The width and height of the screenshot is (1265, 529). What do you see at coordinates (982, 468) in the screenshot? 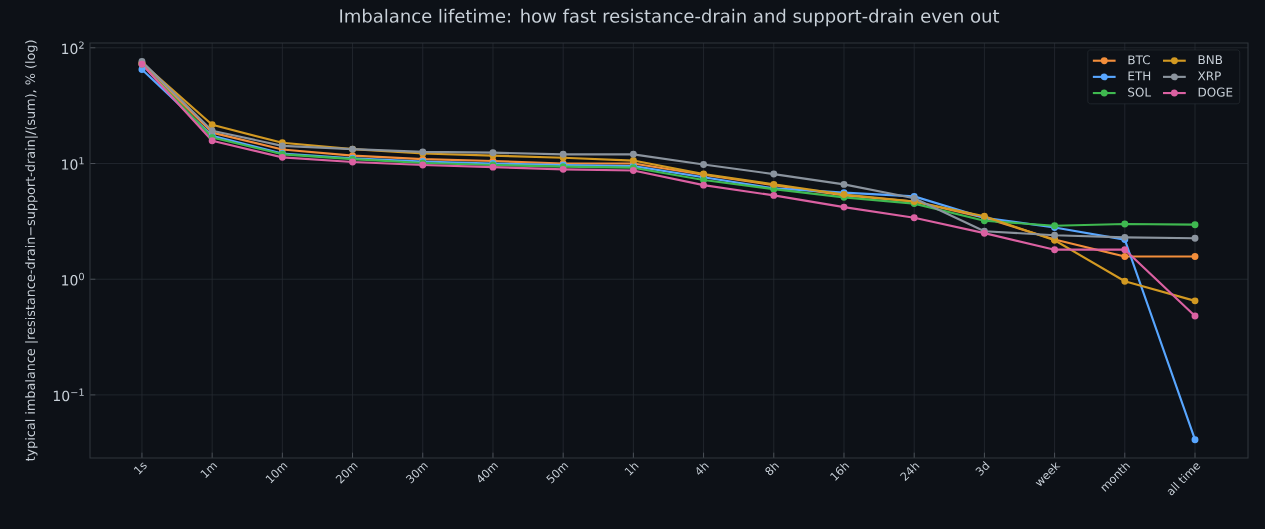
I see `x-tick-label: 3d` at bounding box center [982, 468].